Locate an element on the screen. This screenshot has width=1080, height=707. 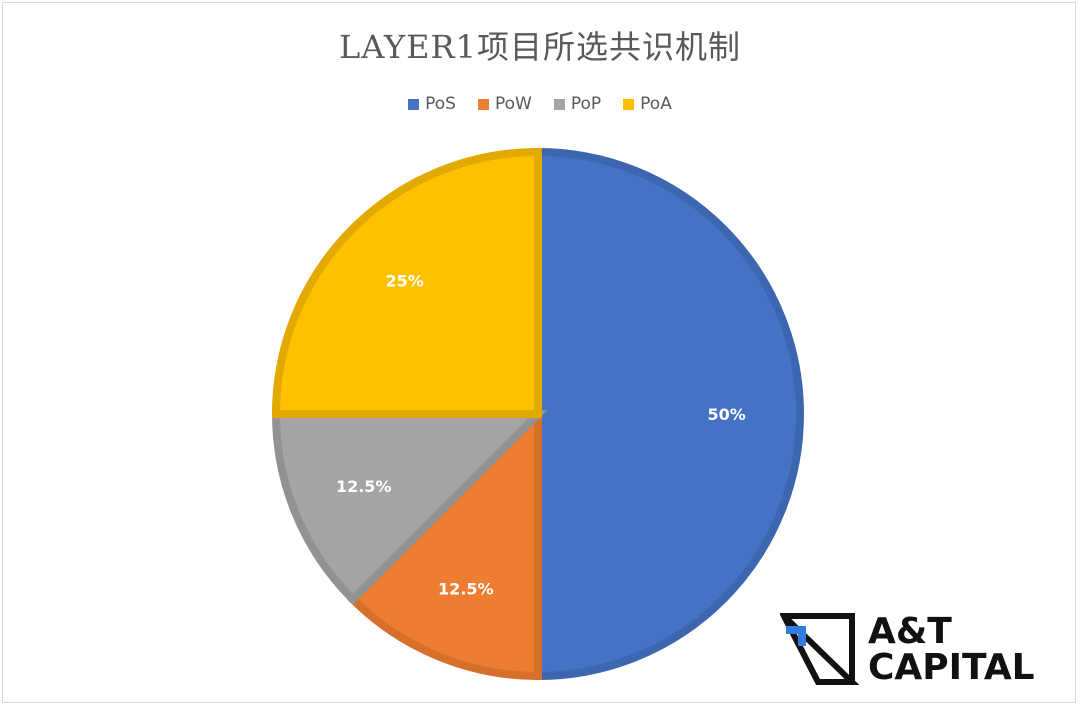
legend-label-pos: PoS is located at coordinates (440, 104).